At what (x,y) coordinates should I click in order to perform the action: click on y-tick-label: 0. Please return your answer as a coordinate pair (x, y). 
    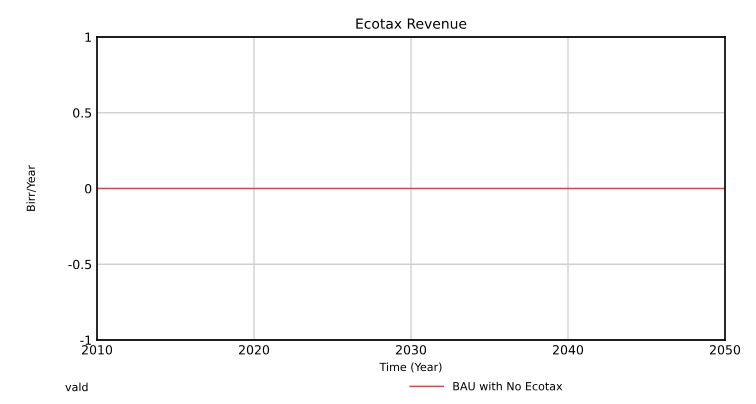
    Looking at the image, I should click on (88, 189).